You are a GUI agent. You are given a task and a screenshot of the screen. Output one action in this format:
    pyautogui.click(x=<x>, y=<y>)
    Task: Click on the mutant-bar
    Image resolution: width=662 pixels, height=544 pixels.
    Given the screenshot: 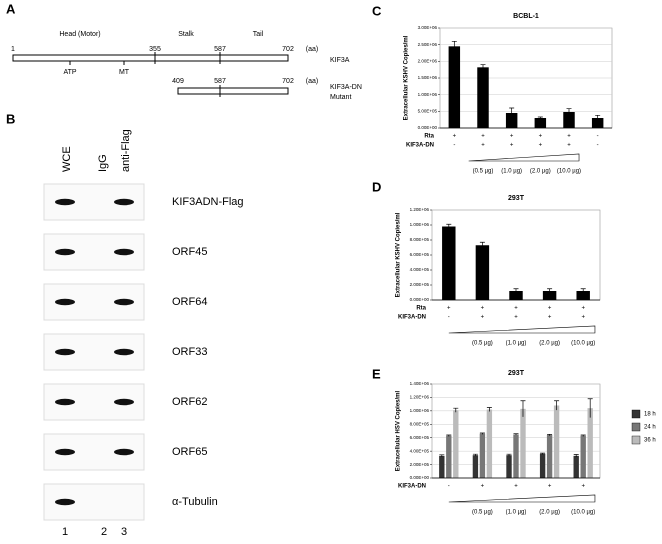 What is the action you would take?
    pyautogui.click(x=233, y=91)
    